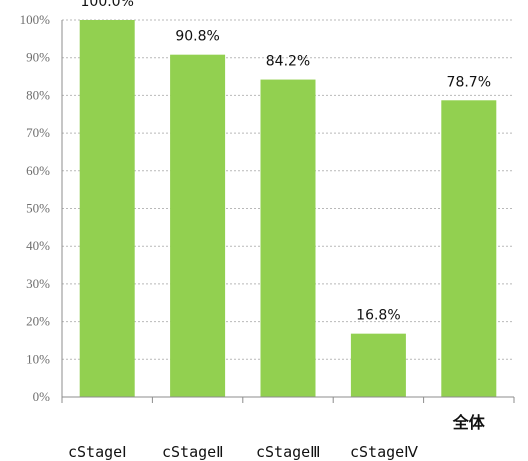  I want to click on y-tick-label: 20%, so click(38, 321).